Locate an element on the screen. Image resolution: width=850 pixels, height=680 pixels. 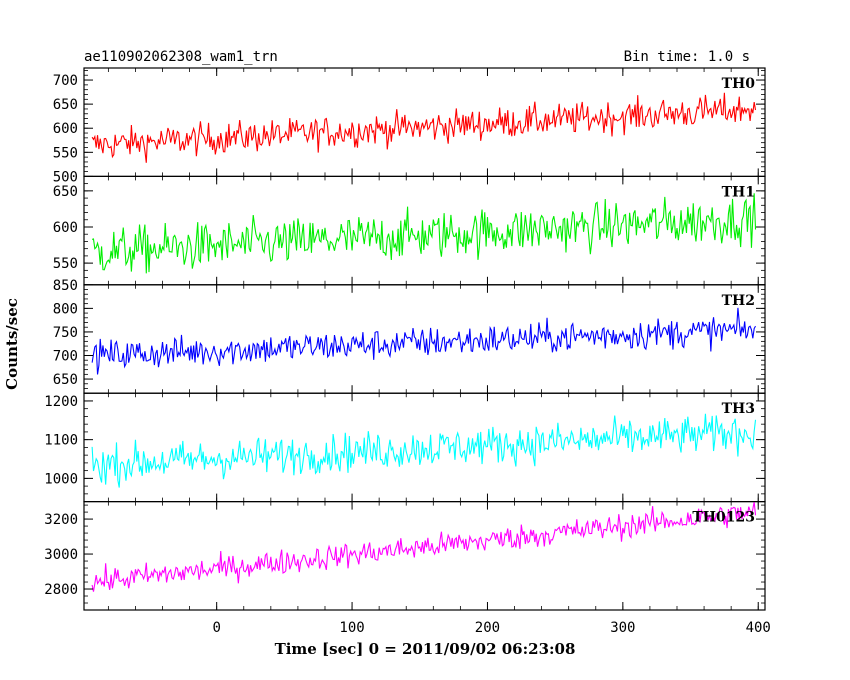
panel-label-th0123: TH0123 is located at coordinates (723, 518).